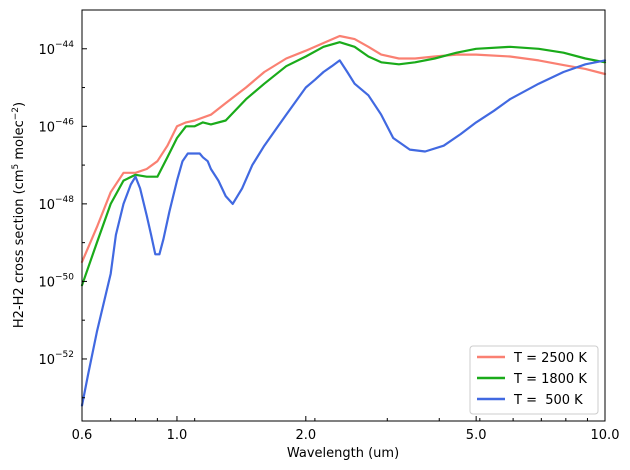  I want to click on x-axis-ticks: 0.6 1.0 2.0 5.0 10.0, so click(346, 429).